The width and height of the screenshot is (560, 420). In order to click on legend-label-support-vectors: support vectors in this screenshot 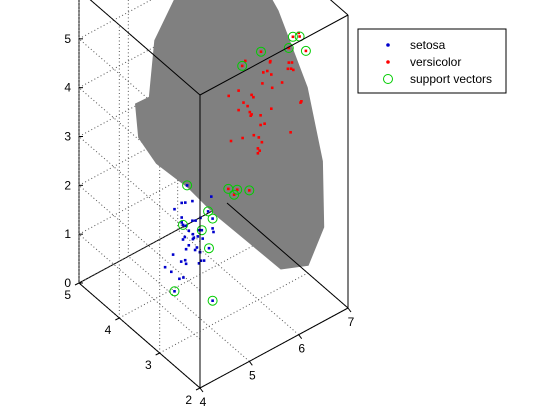, I will do `click(451, 79)`.